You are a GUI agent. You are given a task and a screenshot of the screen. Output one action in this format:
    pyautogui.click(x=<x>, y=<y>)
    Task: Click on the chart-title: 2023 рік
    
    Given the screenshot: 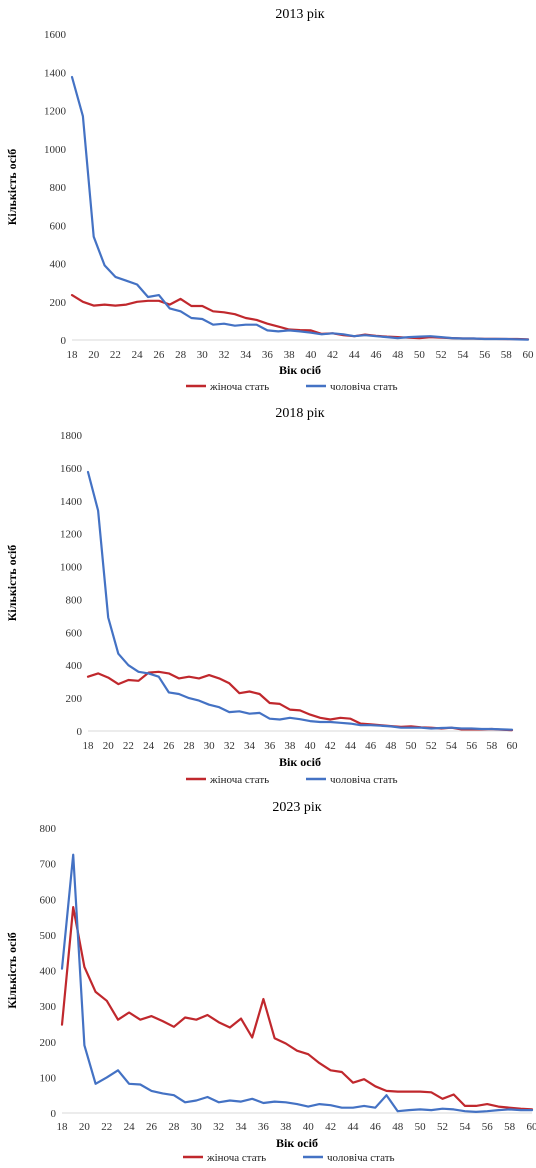 What is the action you would take?
    pyautogui.click(x=296, y=807)
    